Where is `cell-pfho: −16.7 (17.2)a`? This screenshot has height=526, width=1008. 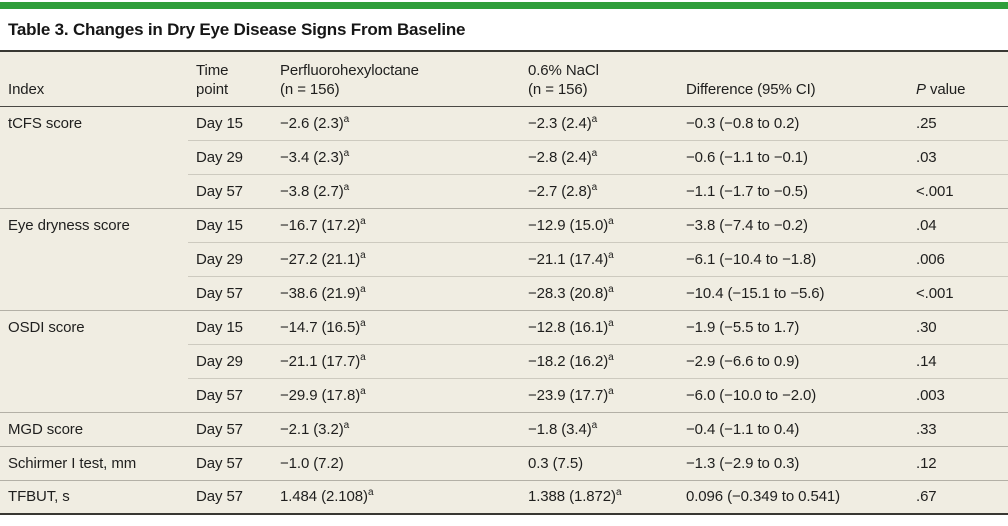
cell-pfho: −16.7 (17.2)a is located at coordinates (396, 224).